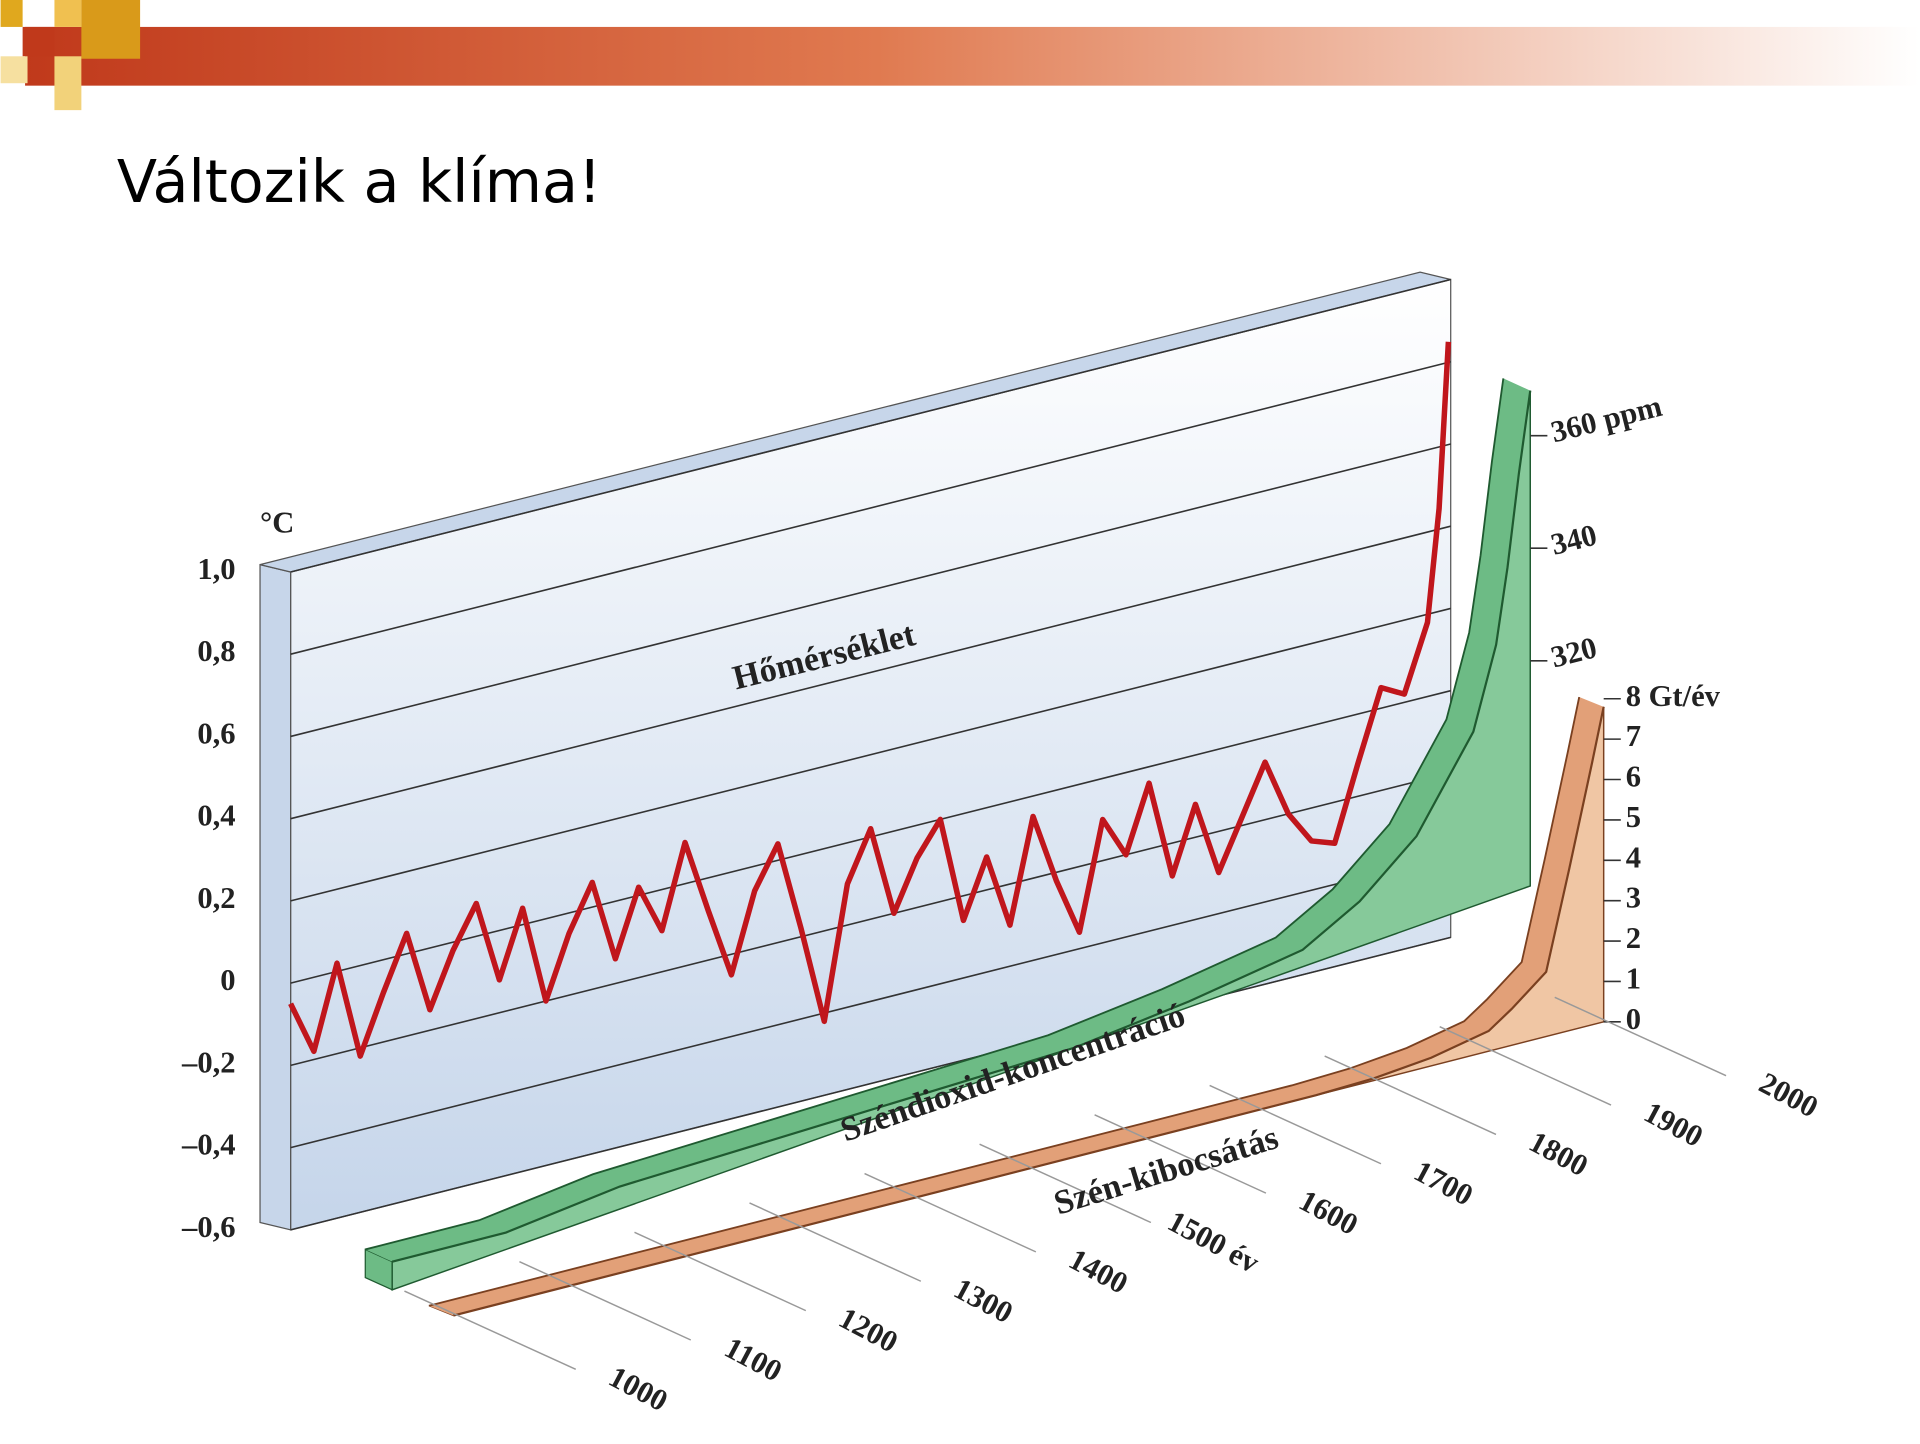 This screenshot has height=1444, width=1920. I want to click on y-tick-label: 2, so click(1633, 938).